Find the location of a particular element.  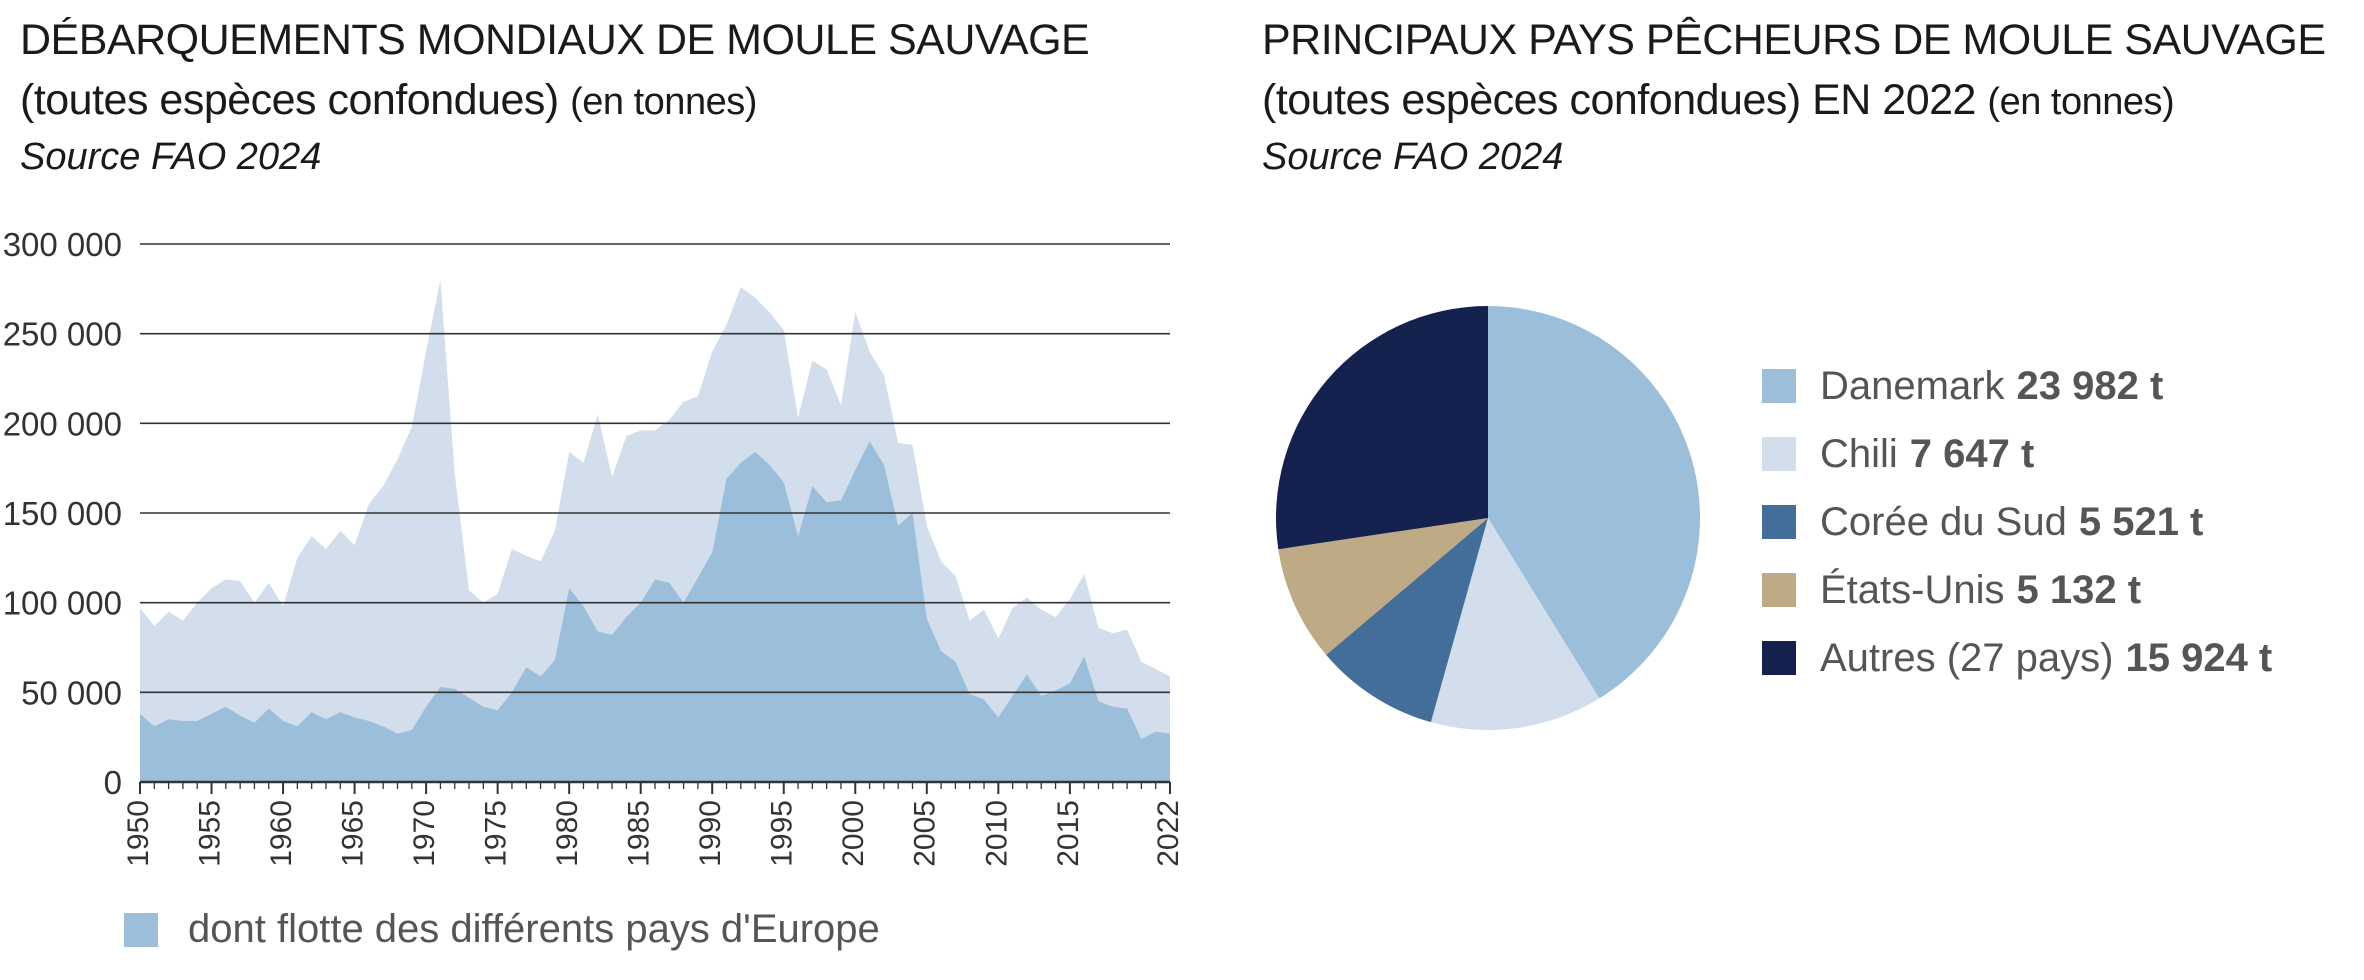

pie-legend-label: États-Unis is located at coordinates (1912, 589).